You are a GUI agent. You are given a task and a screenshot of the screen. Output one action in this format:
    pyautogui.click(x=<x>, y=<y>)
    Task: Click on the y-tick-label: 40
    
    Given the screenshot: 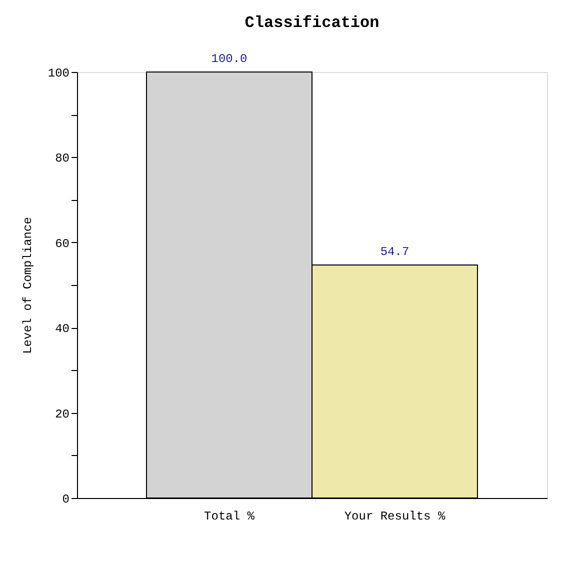 What is the action you would take?
    pyautogui.click(x=62, y=329)
    